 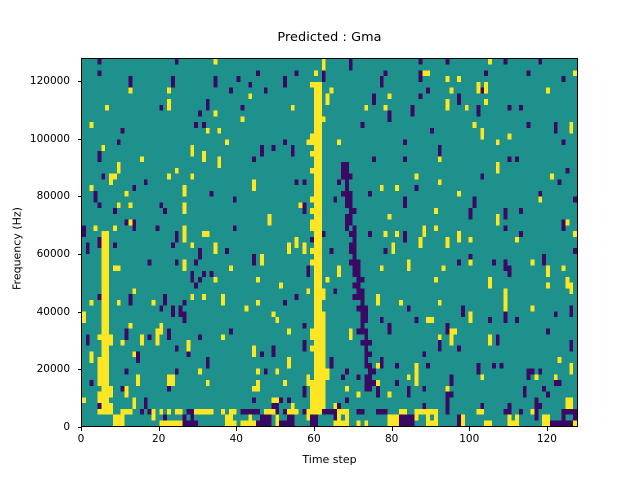 What do you see at coordinates (314, 439) in the screenshot?
I see `x-axis-tick-label: 60` at bounding box center [314, 439].